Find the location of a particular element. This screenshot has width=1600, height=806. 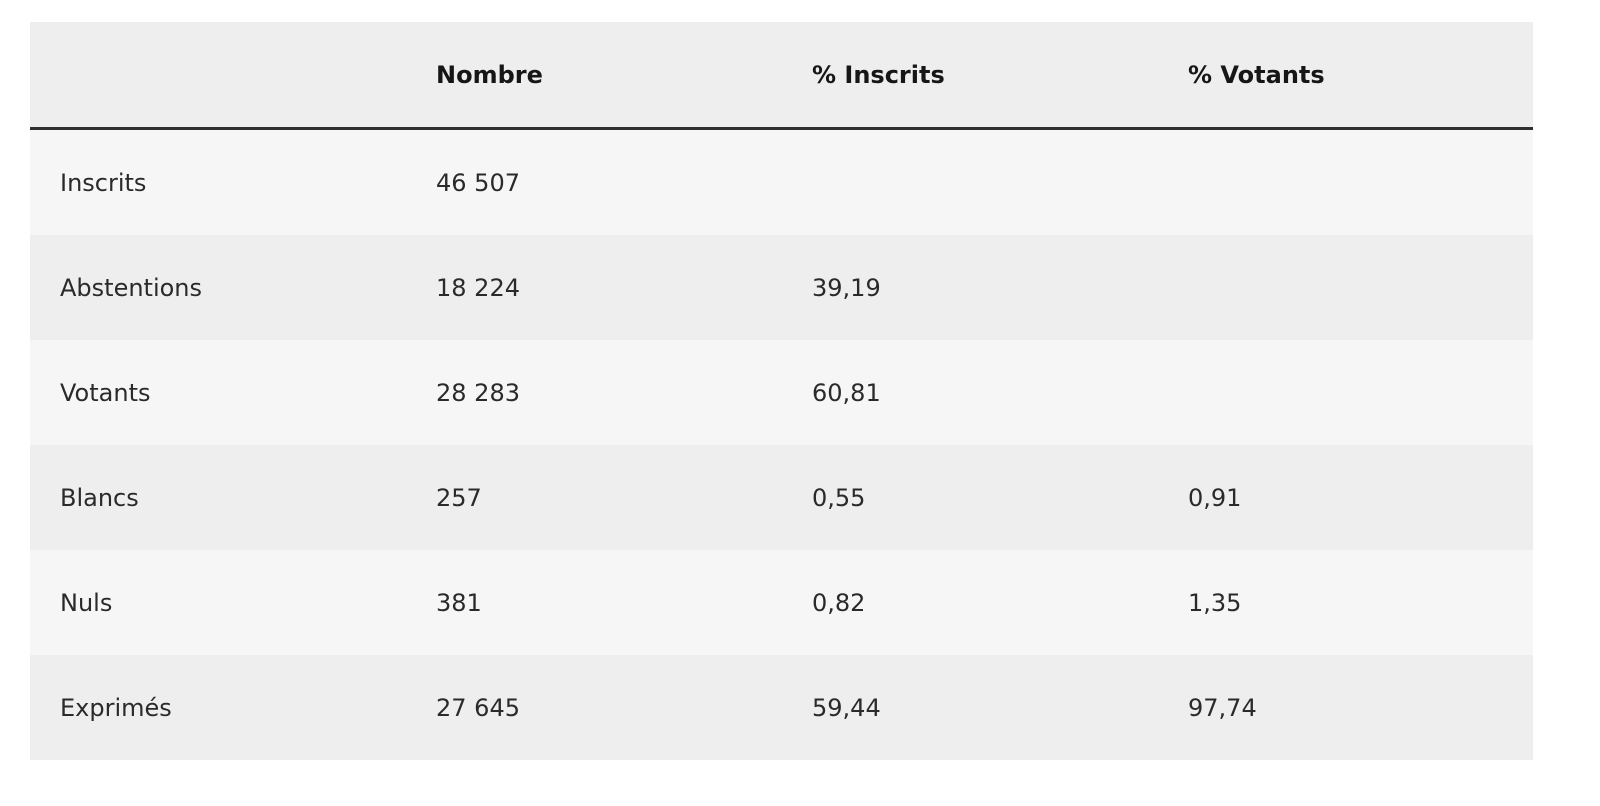

row-label: Votants is located at coordinates (105, 392).